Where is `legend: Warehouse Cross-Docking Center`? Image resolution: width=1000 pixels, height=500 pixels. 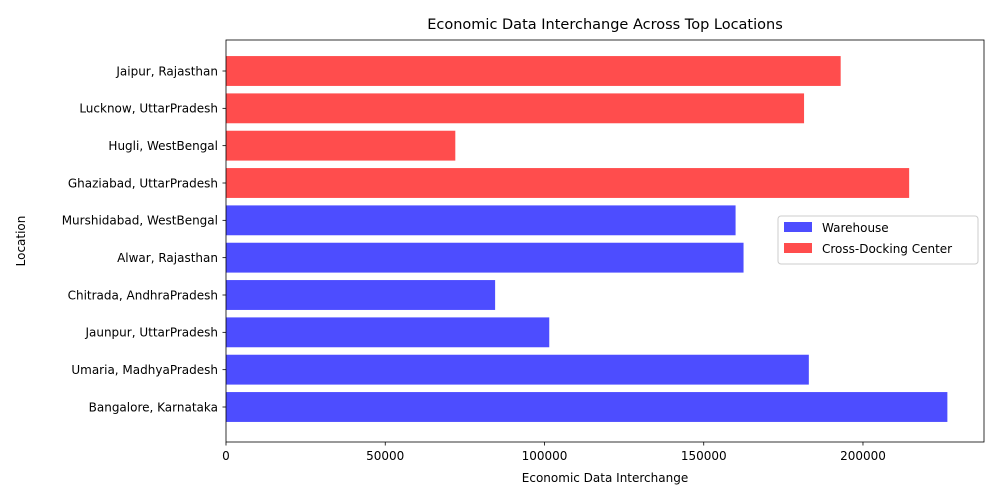
legend: Warehouse Cross-Docking Center is located at coordinates (878, 240).